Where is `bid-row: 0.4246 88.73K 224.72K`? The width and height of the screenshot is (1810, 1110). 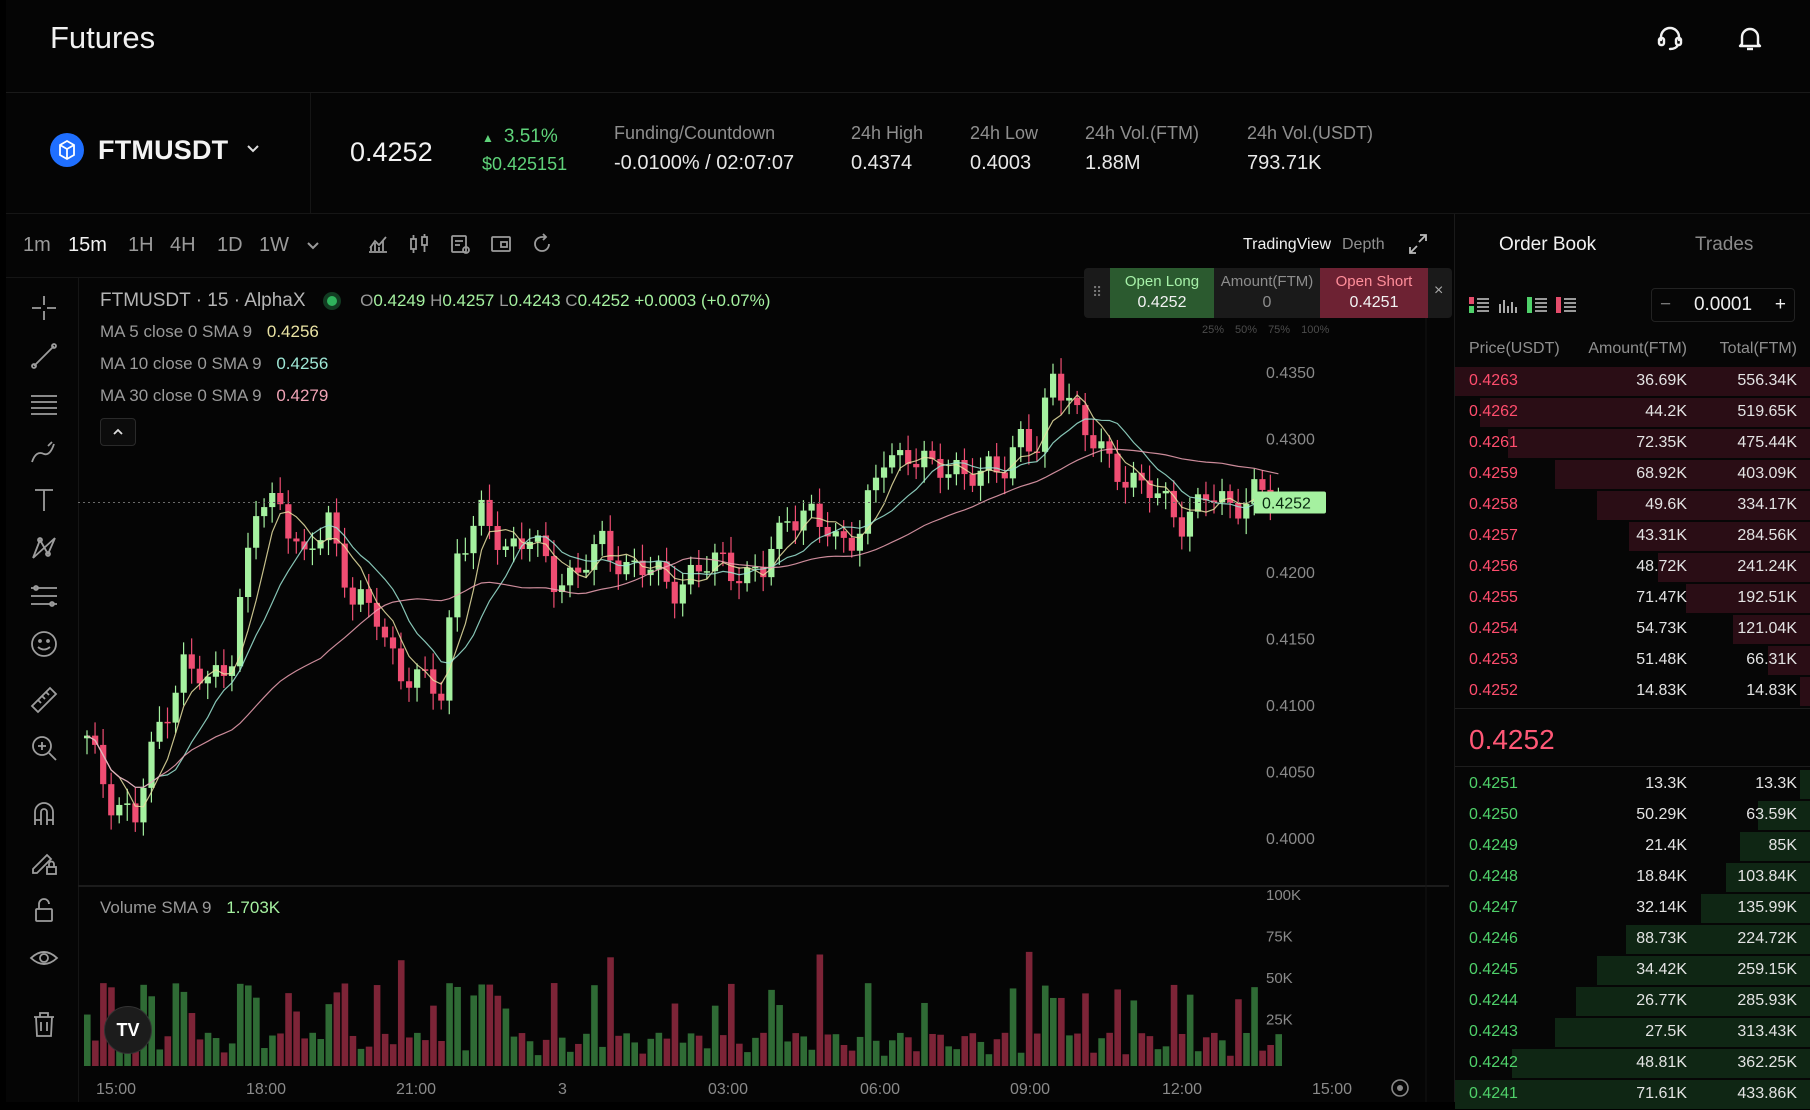 bid-row: 0.4246 88.73K 224.72K is located at coordinates (1632, 939).